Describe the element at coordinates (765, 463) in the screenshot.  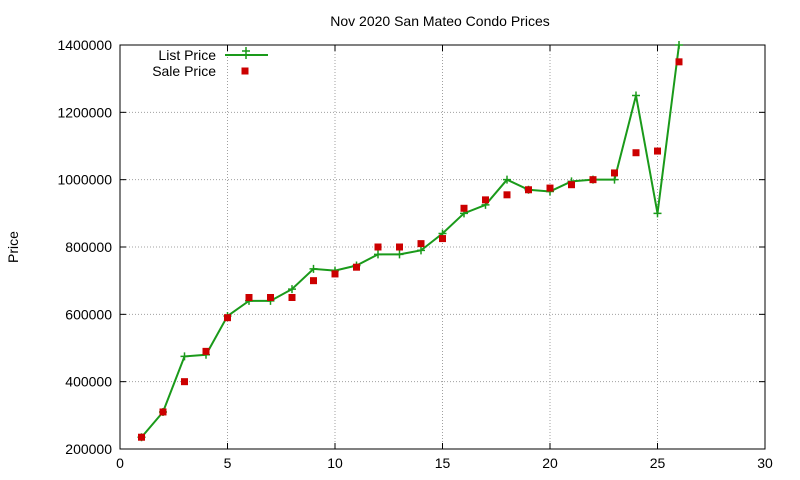
I see `x-tick-label: 30` at that location.